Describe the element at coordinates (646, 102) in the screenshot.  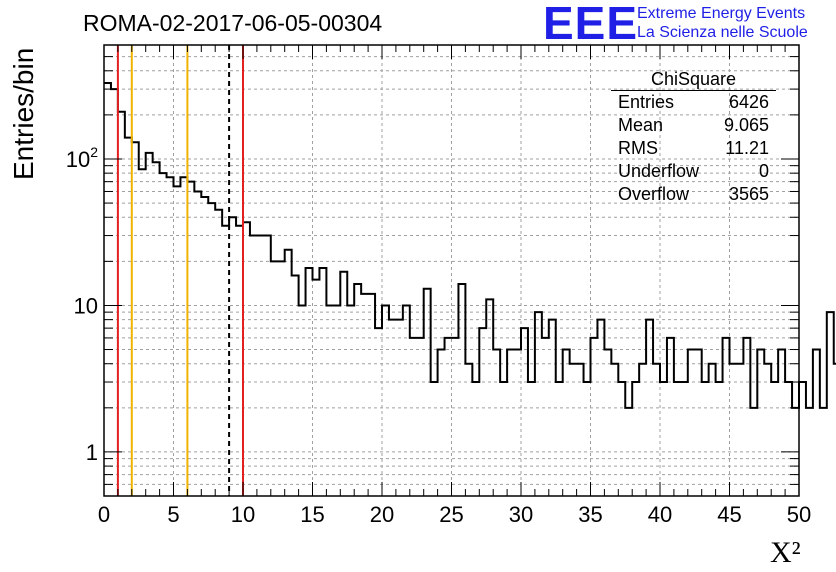
I see `stats-label: Entries` at that location.